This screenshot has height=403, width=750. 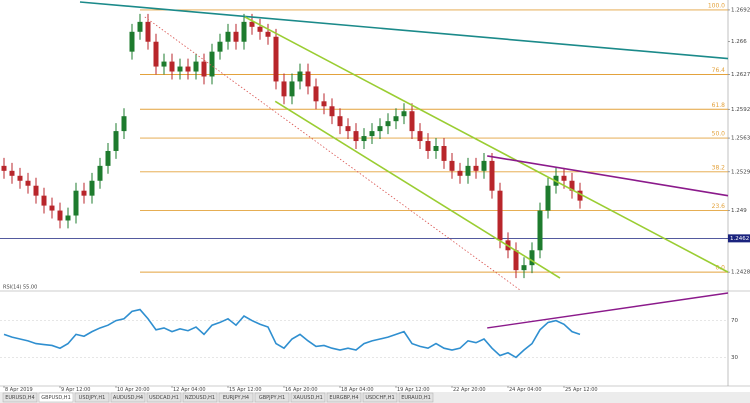 I want to click on fib-level-label: 50.0, so click(x=719, y=134).